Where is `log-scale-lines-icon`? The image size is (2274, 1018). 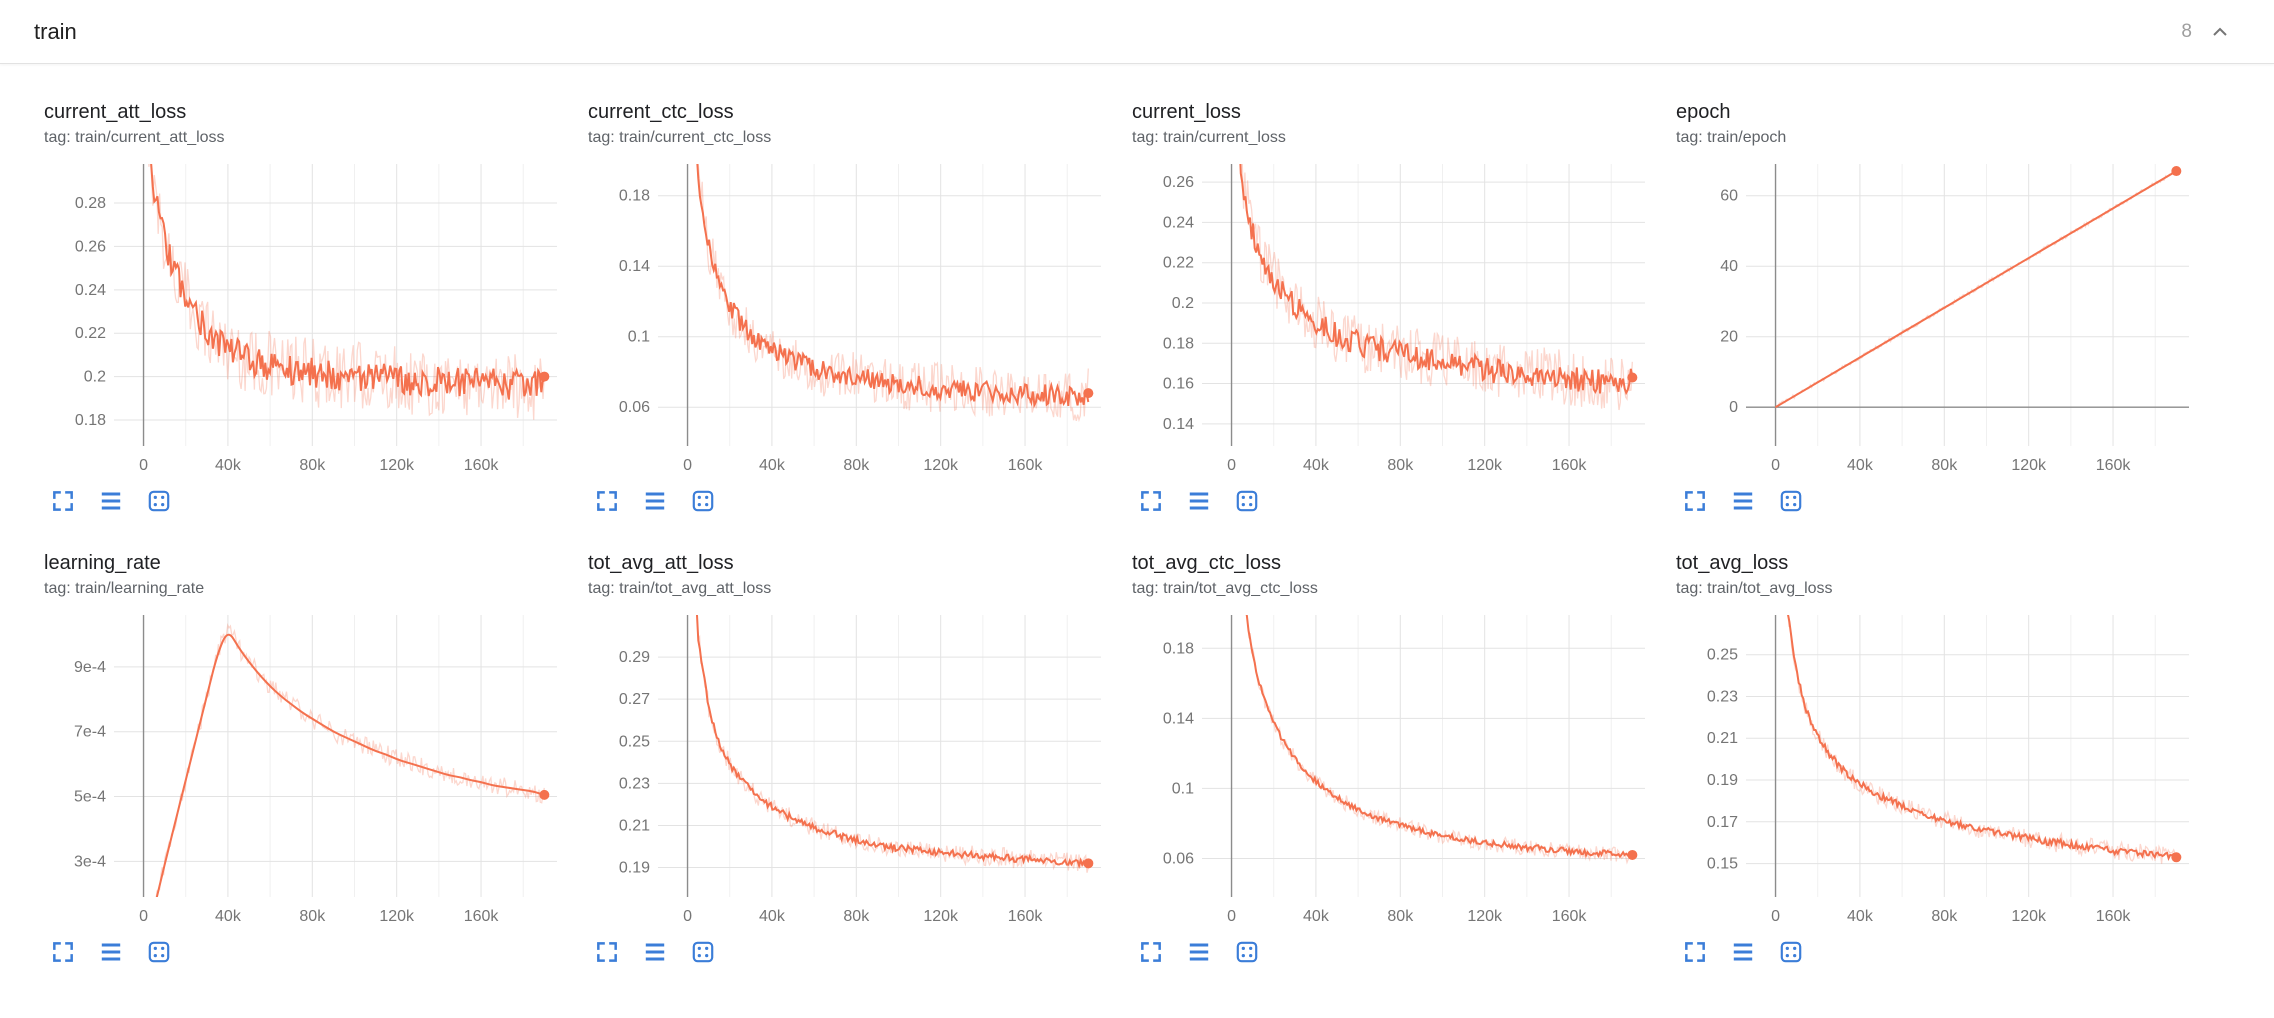
log-scale-lines-icon is located at coordinates (1743, 501).